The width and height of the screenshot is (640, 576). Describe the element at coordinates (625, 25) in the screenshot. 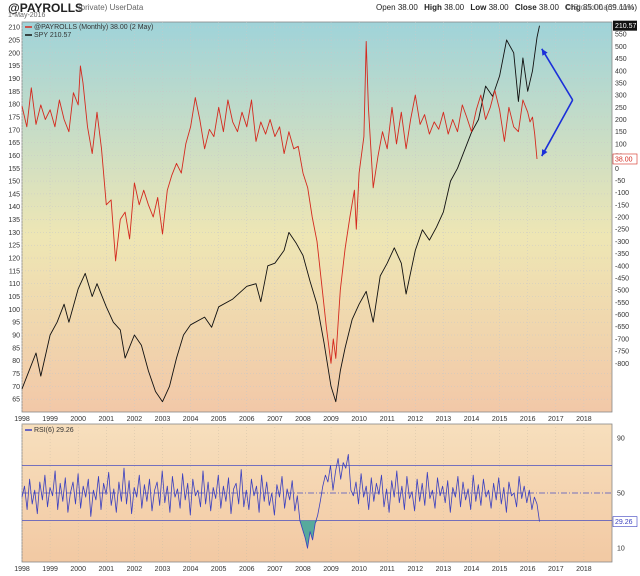

I see `spy-last-flag` at that location.